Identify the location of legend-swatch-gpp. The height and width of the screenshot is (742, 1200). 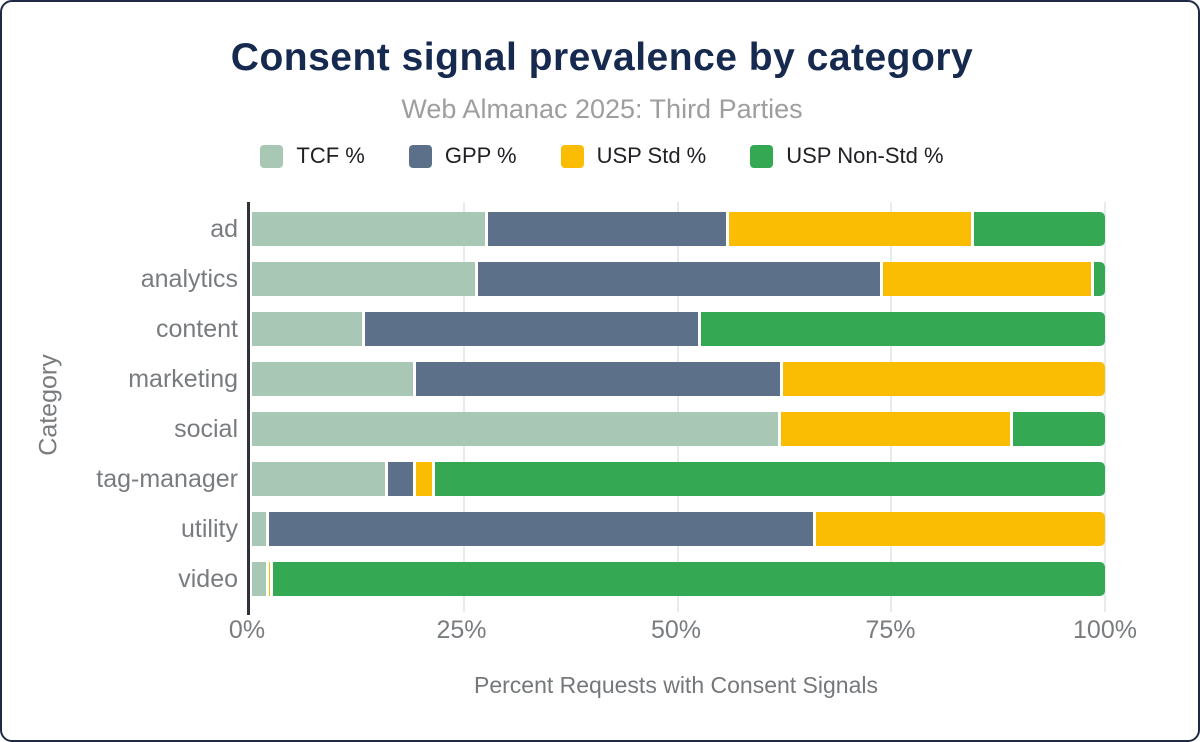
(420, 156).